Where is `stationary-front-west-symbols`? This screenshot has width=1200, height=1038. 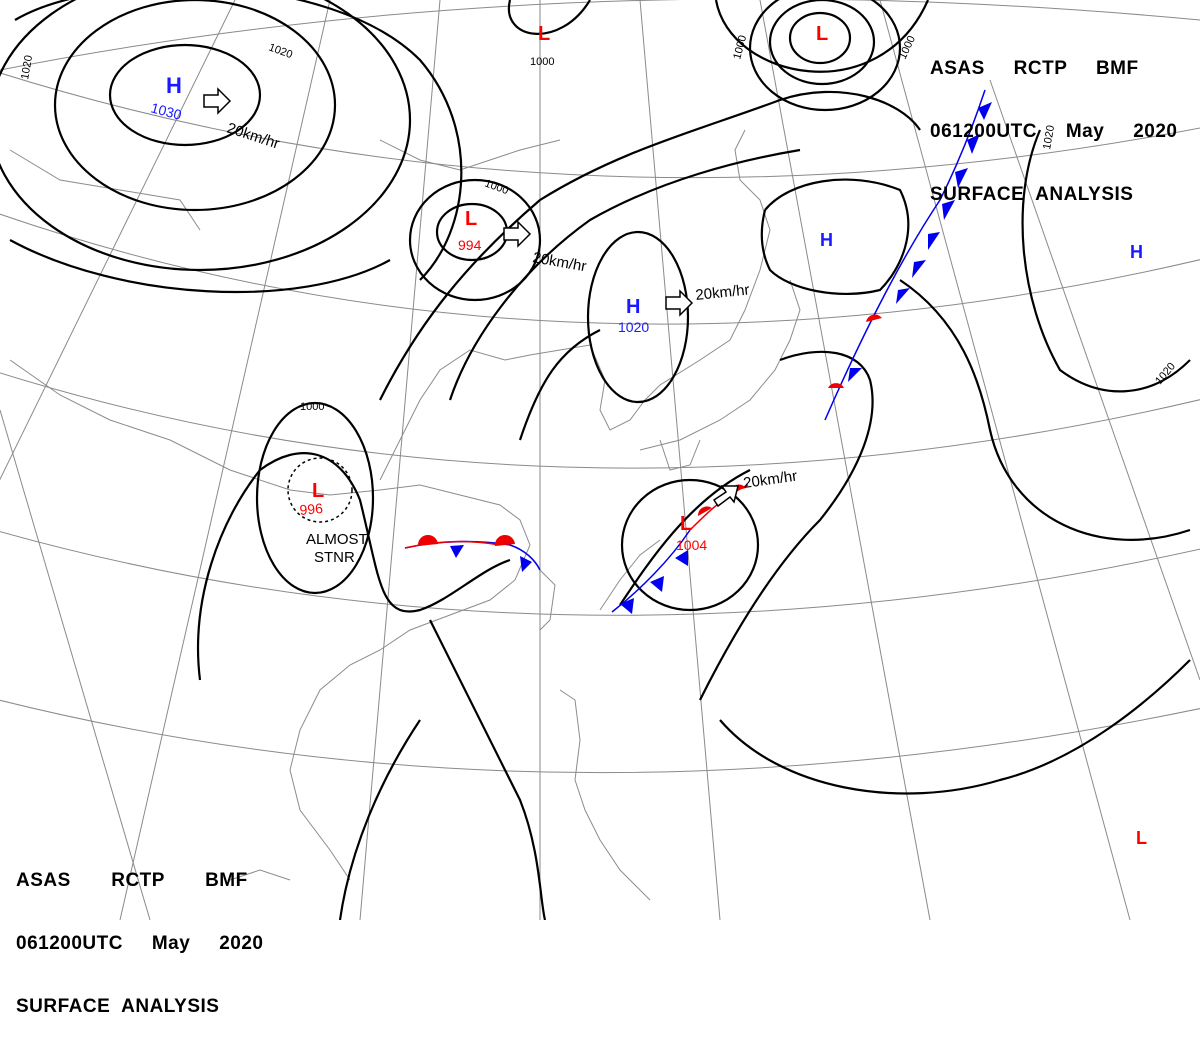
stationary-front-west-symbols is located at coordinates (474, 553).